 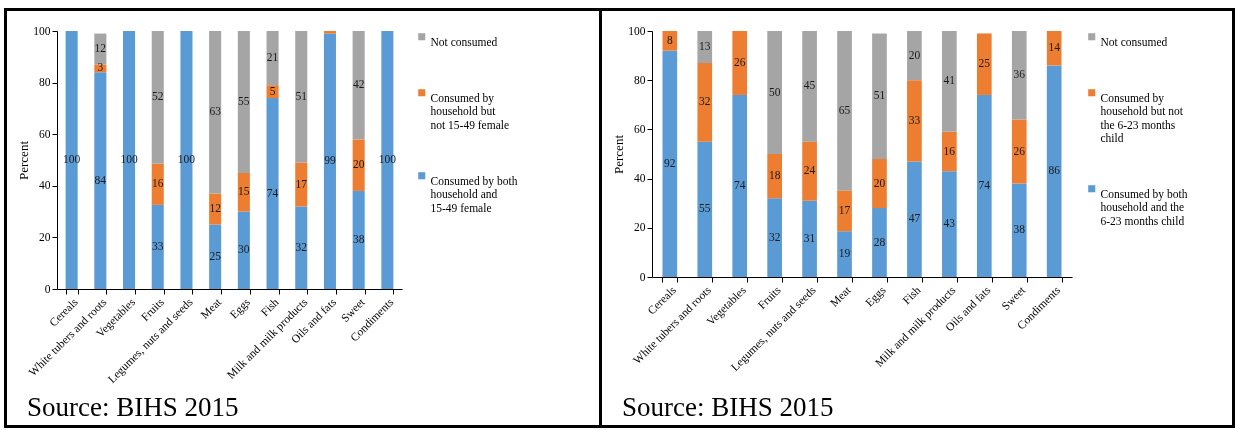 What do you see at coordinates (358, 84) in the screenshot?
I see `data-label: 42` at bounding box center [358, 84].